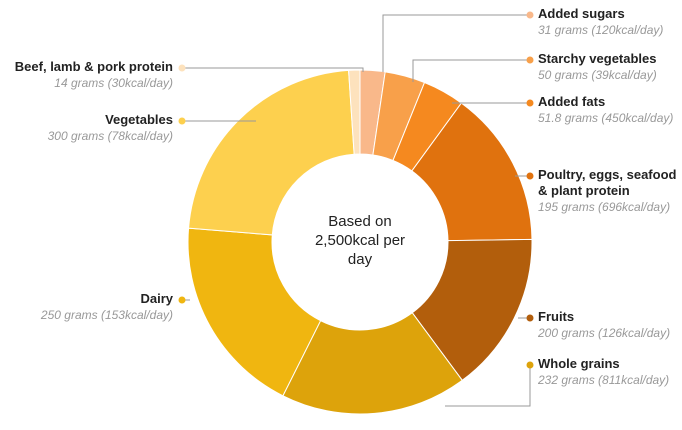 This screenshot has height=430, width=682. Describe the element at coordinates (139, 119) in the screenshot. I see `legend-name: Vegetables` at that location.